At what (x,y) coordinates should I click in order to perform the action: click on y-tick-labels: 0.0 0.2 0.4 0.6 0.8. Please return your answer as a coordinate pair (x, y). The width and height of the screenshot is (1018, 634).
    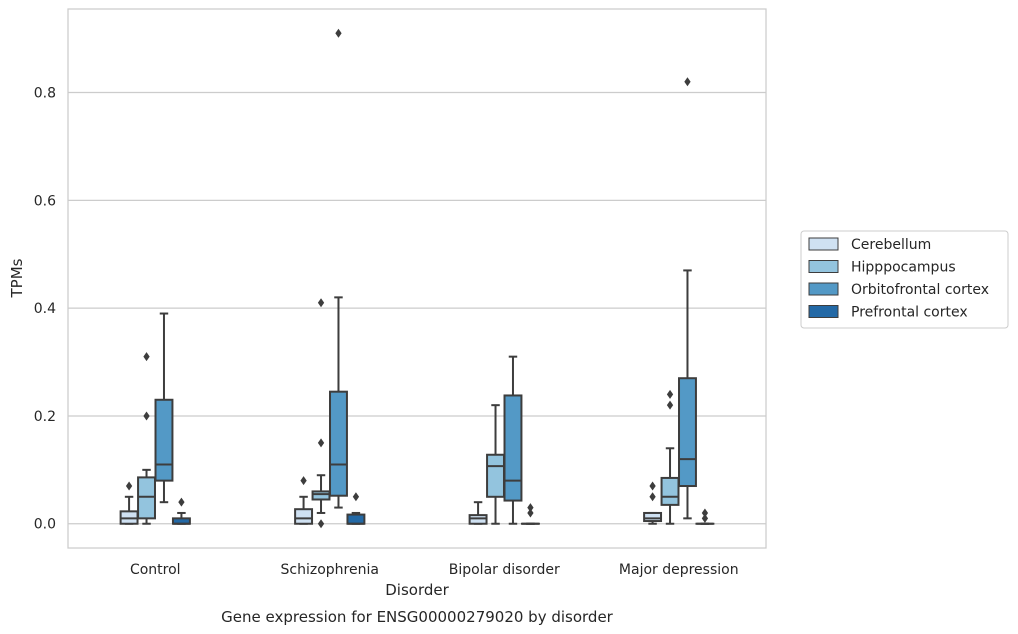
    Looking at the image, I should click on (45, 309).